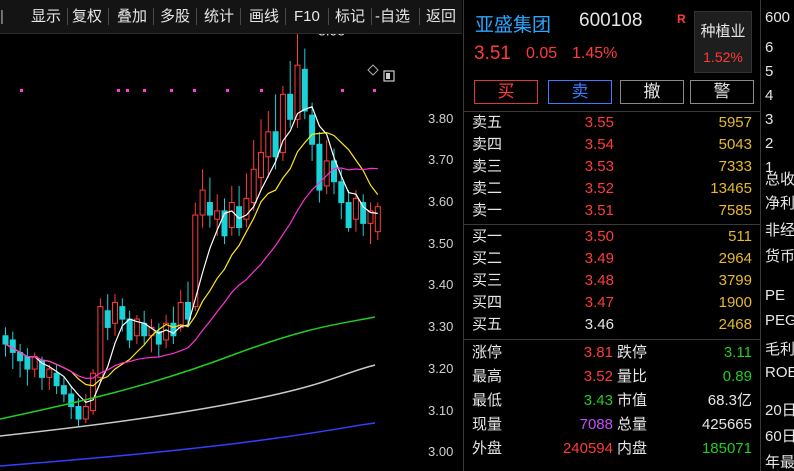 The height and width of the screenshot is (471, 794). What do you see at coordinates (506, 92) in the screenshot?
I see `buy-button: 买` at bounding box center [506, 92].